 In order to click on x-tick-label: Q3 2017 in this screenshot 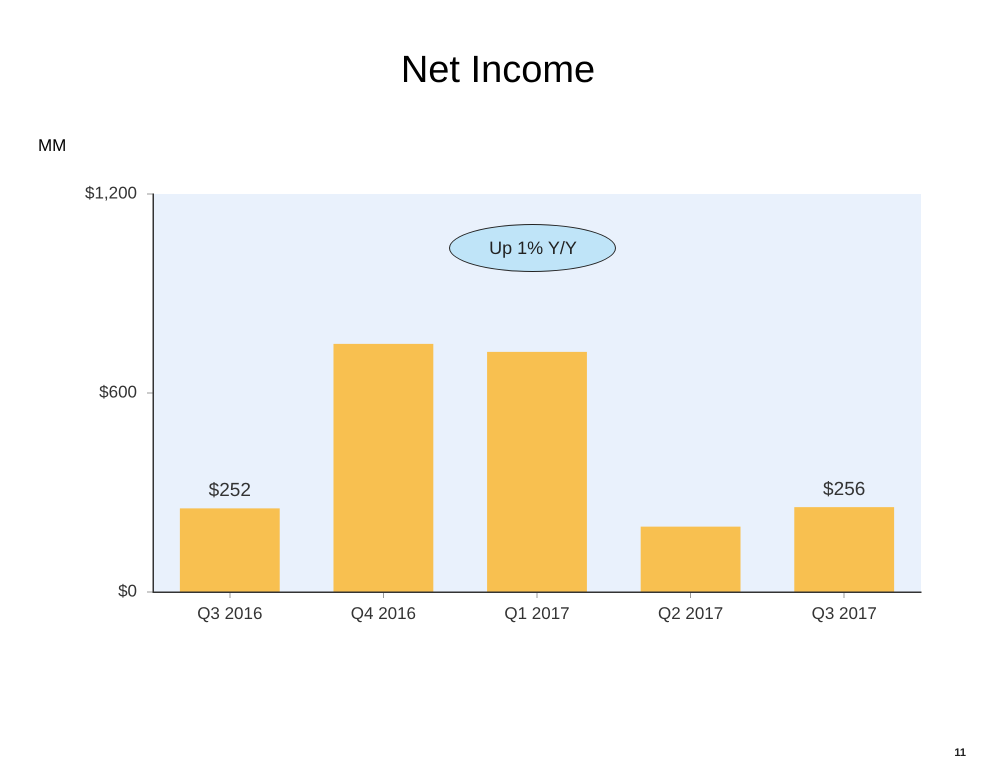, I will do `click(844, 613)`.